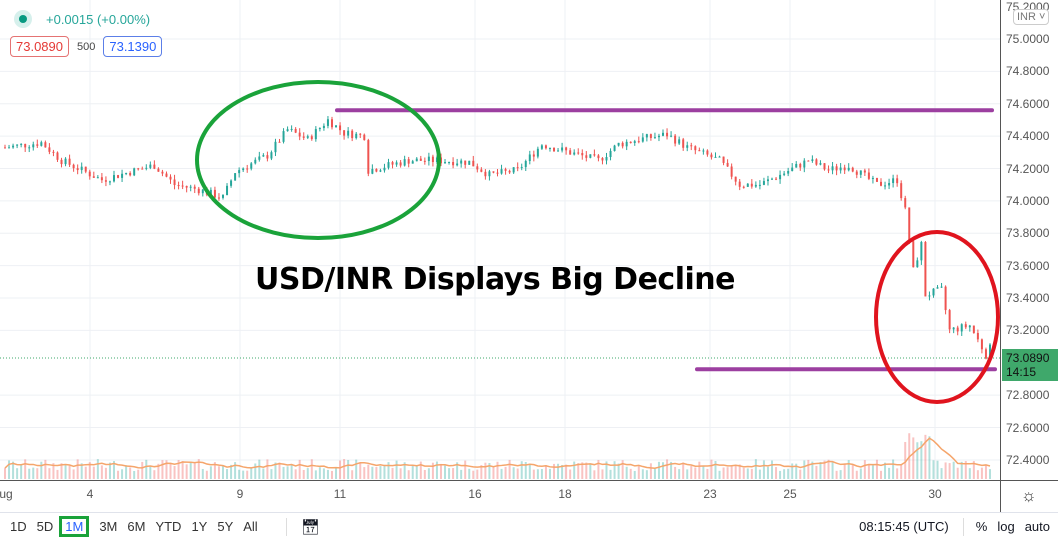  What do you see at coordinates (23, 19) in the screenshot?
I see `market-status-icon` at bounding box center [23, 19].